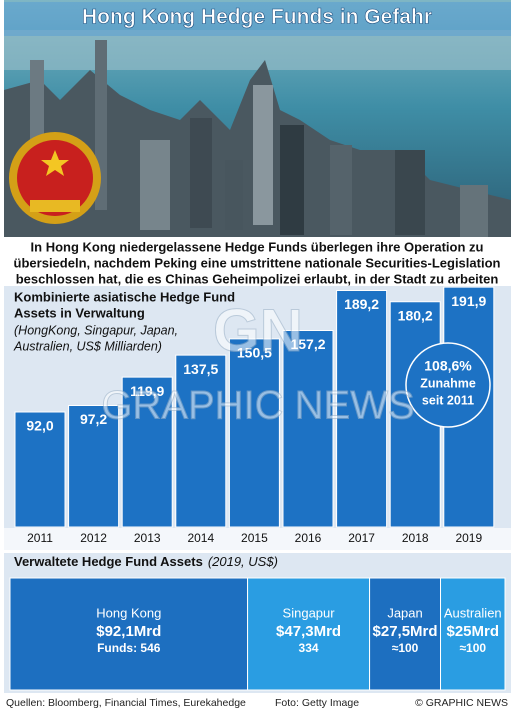 This screenshot has width=515, height=714. Describe the element at coordinates (309, 612) in the screenshot. I see `category-label: Singapur` at that location.